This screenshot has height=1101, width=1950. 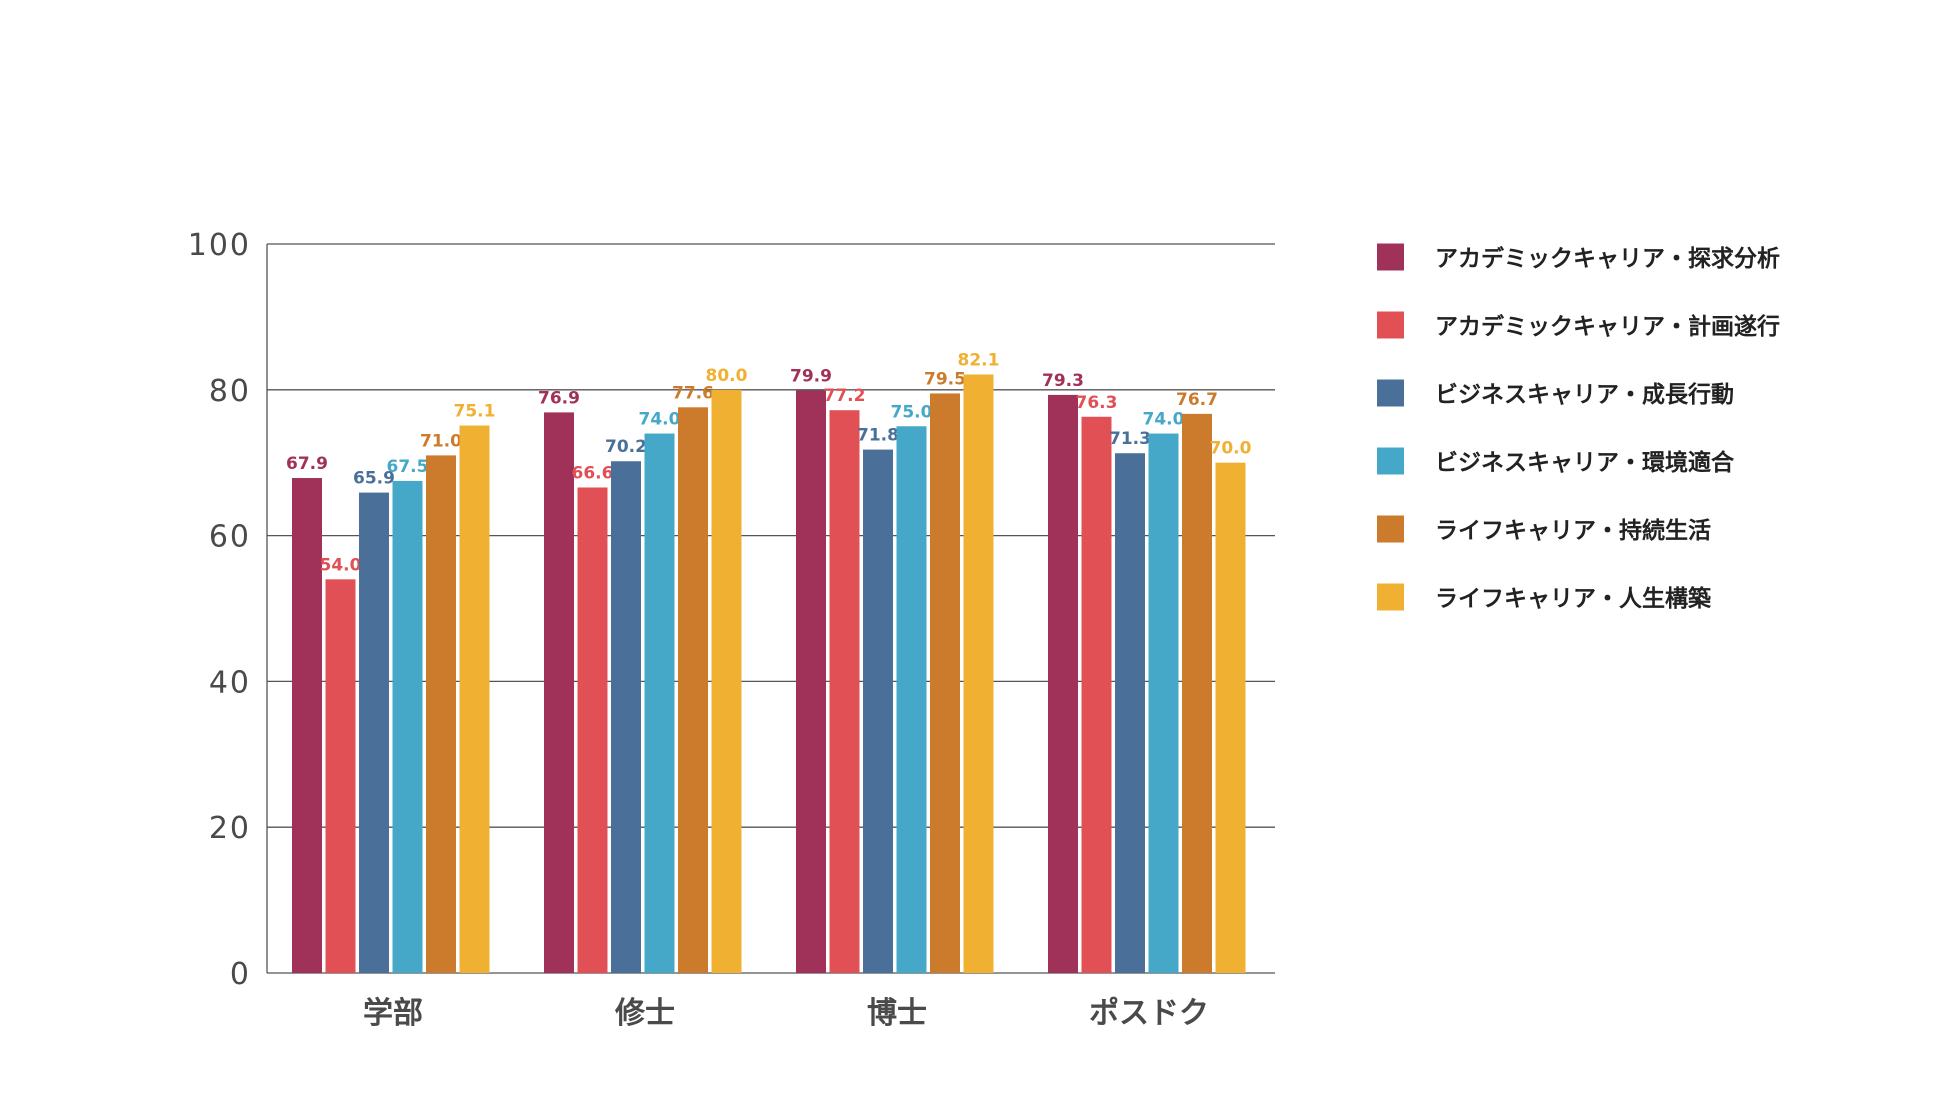 What do you see at coordinates (559, 398) in the screenshot?
I see `data-label-1-0: 76.9` at bounding box center [559, 398].